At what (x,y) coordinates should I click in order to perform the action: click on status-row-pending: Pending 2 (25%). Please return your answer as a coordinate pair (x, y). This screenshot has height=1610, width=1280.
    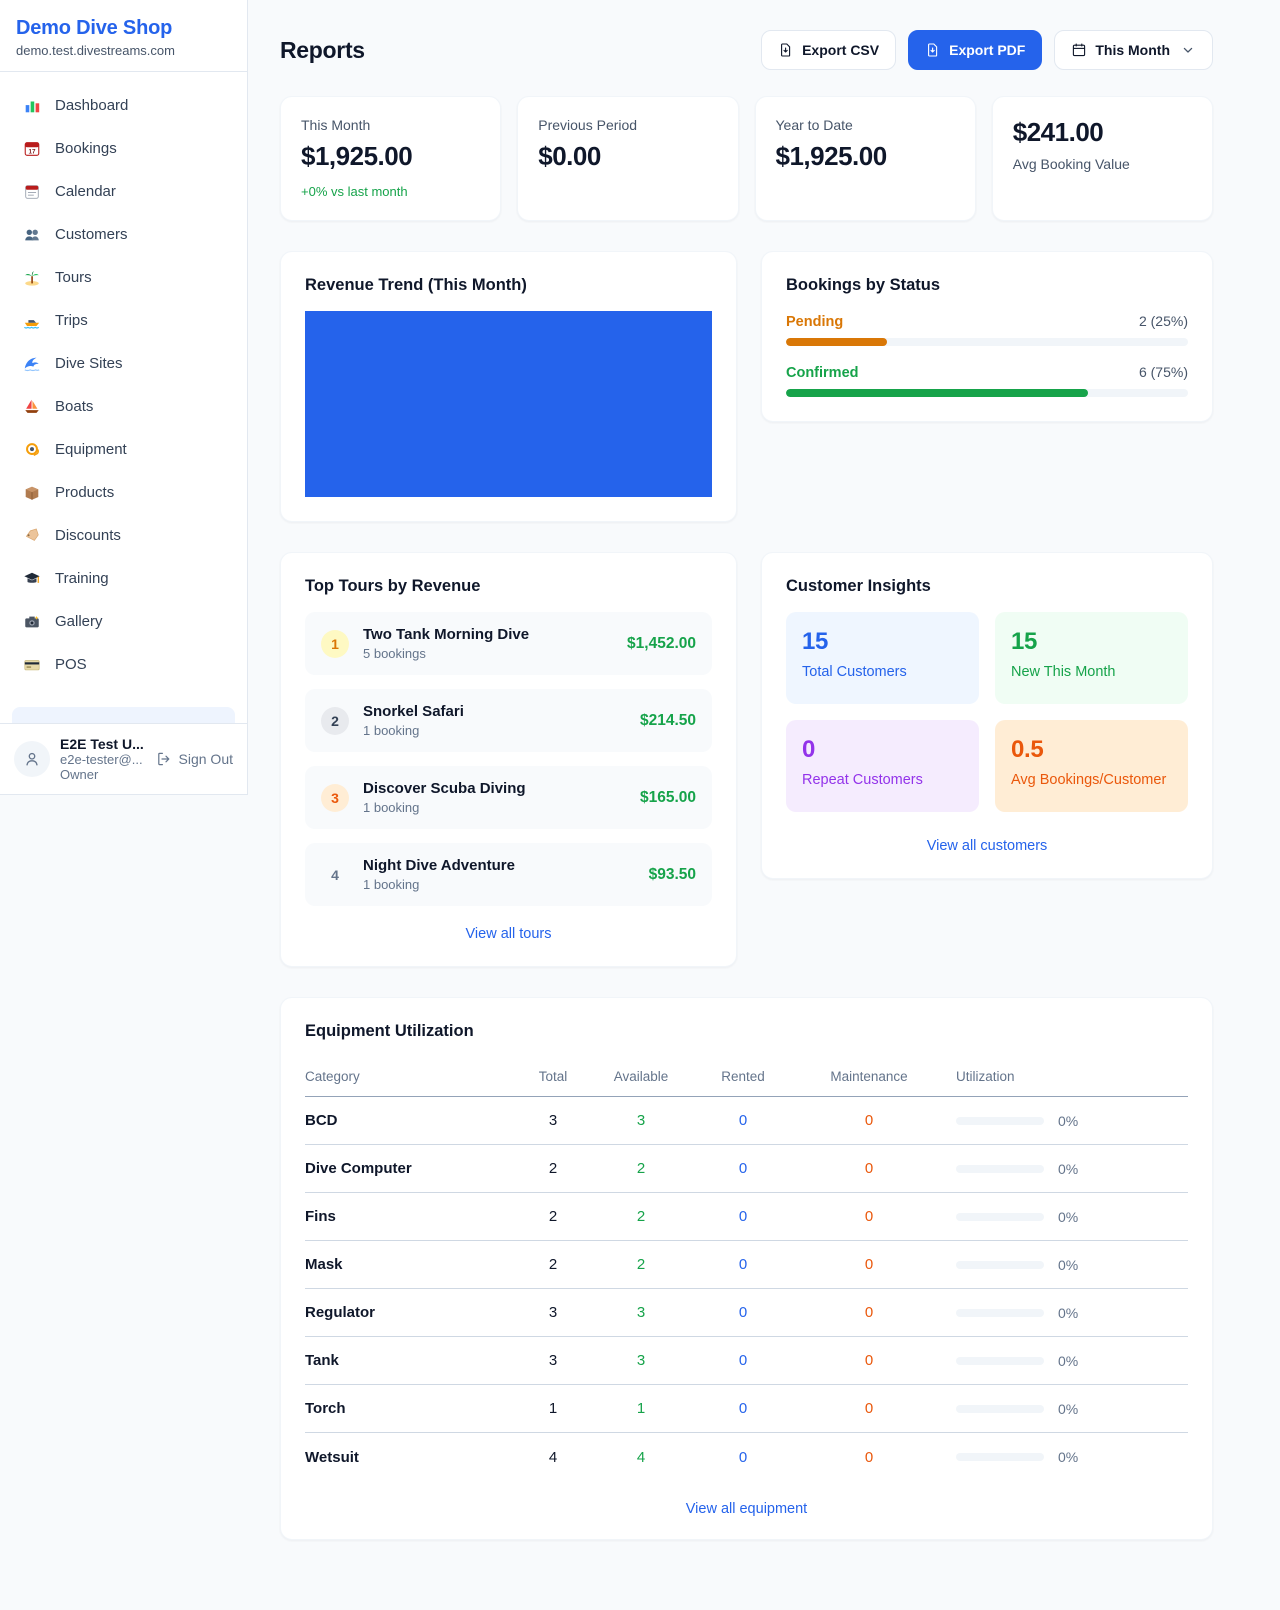
    Looking at the image, I should click on (987, 329).